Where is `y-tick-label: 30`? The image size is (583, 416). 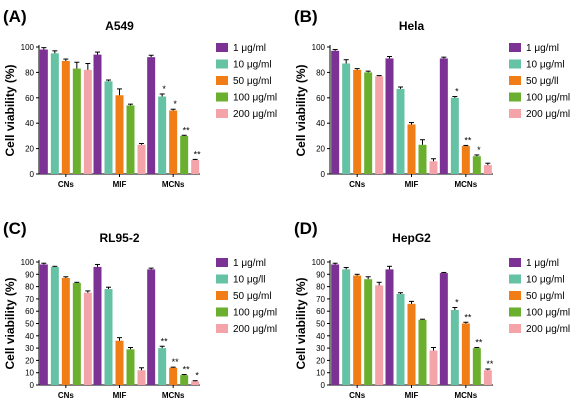
y-tick-label: 30 is located at coordinates (320, 348).